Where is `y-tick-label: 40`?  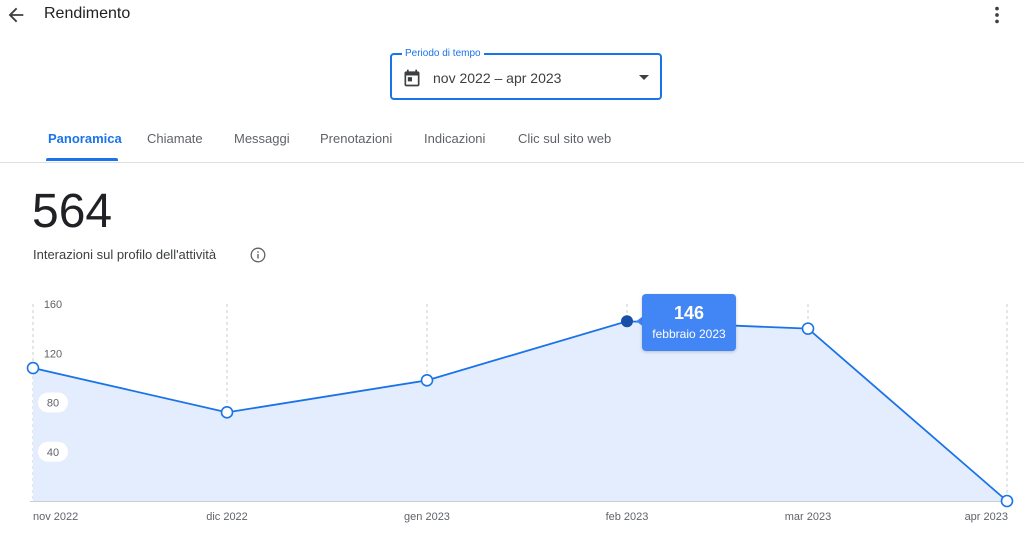 y-tick-label: 40 is located at coordinates (53, 453).